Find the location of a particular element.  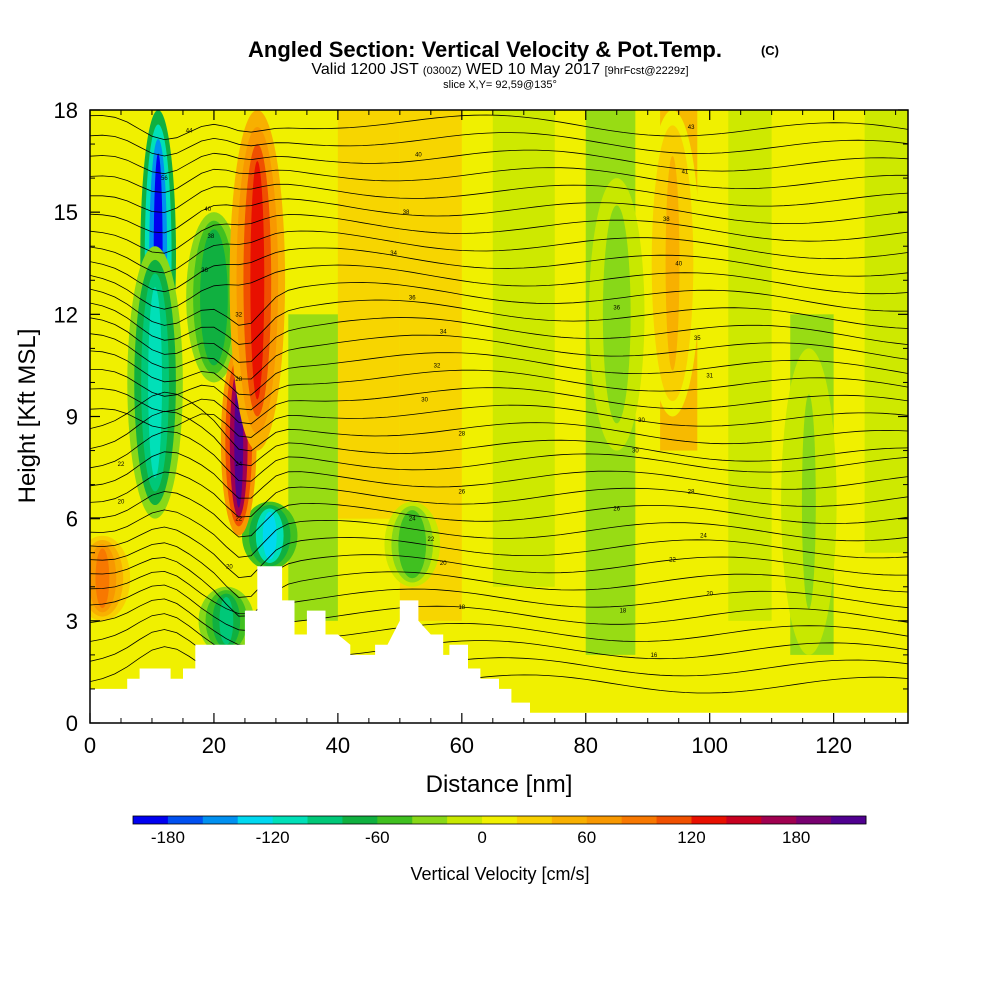

terrain-profile is located at coordinates (499, 644).